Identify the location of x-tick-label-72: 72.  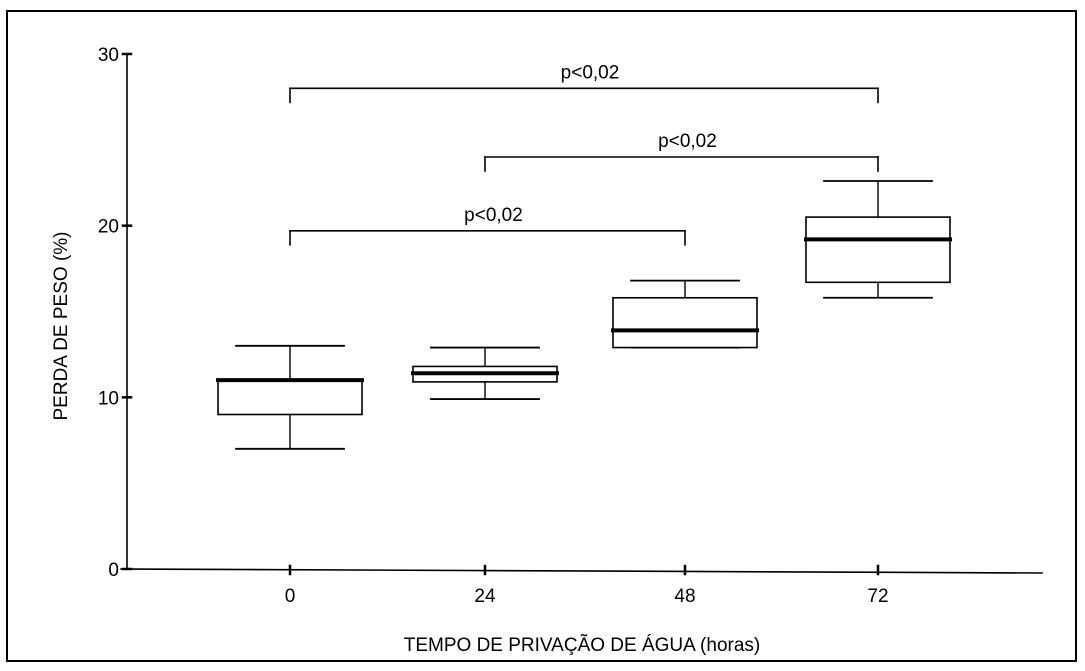
(877, 596).